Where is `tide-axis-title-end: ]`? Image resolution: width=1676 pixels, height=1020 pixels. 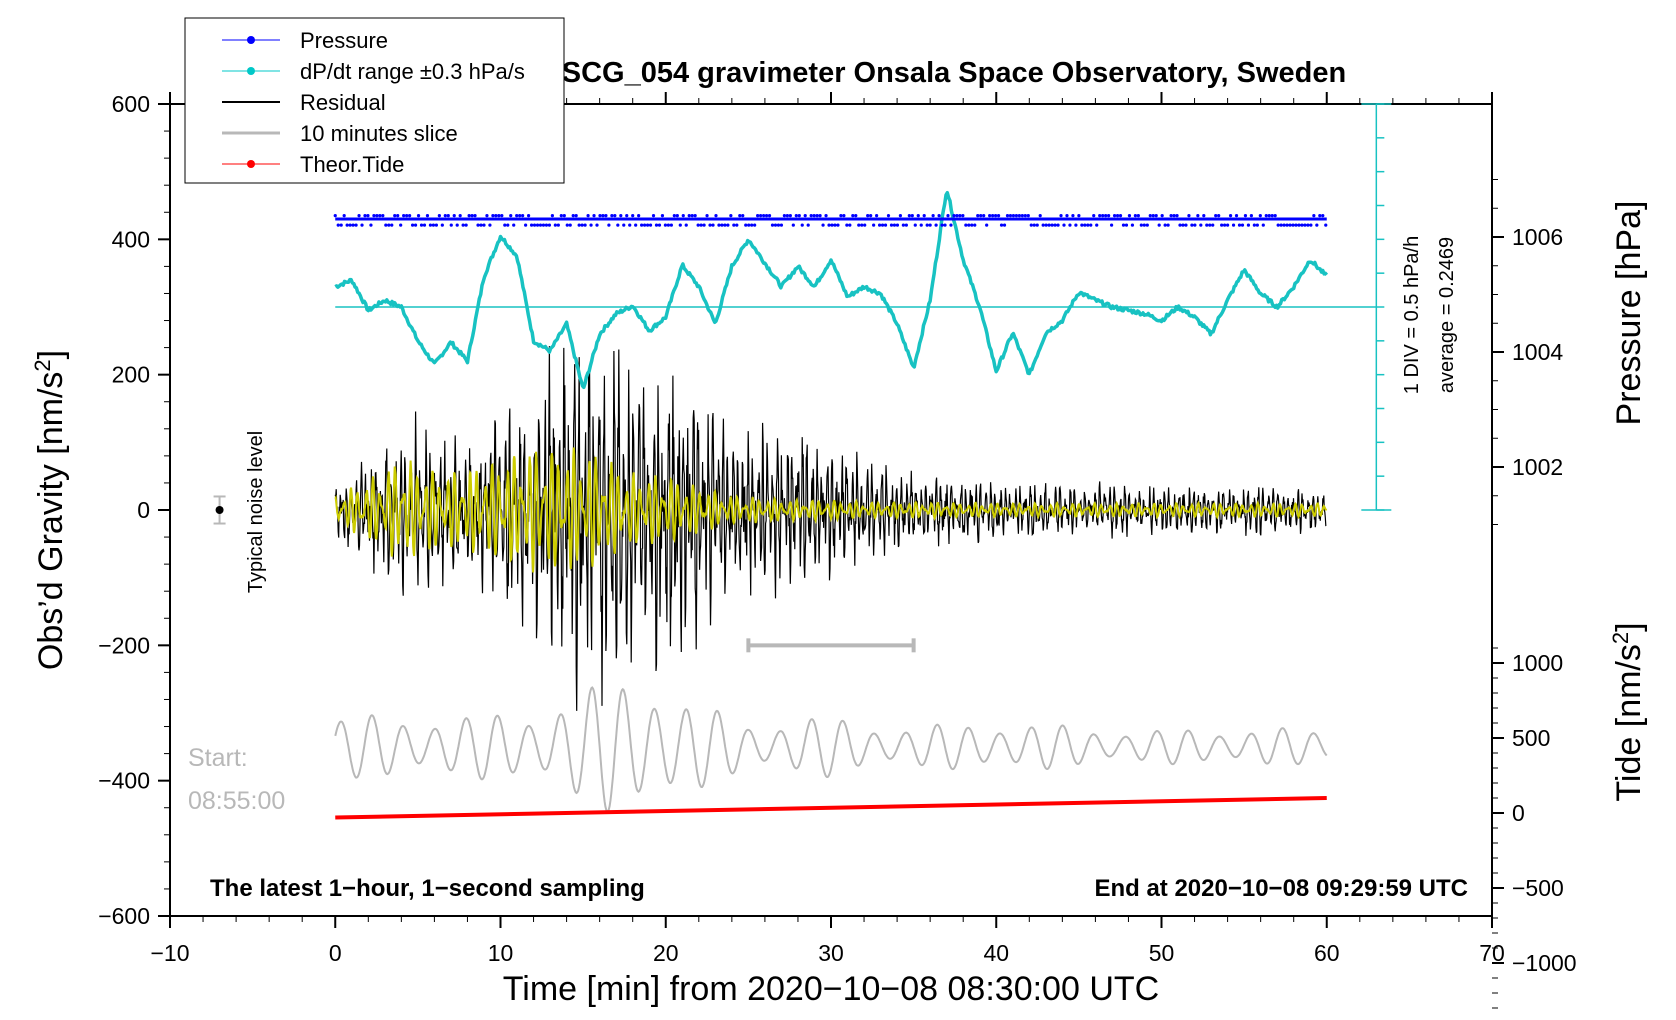 tide-axis-title-end: ] is located at coordinates (1629, 626).